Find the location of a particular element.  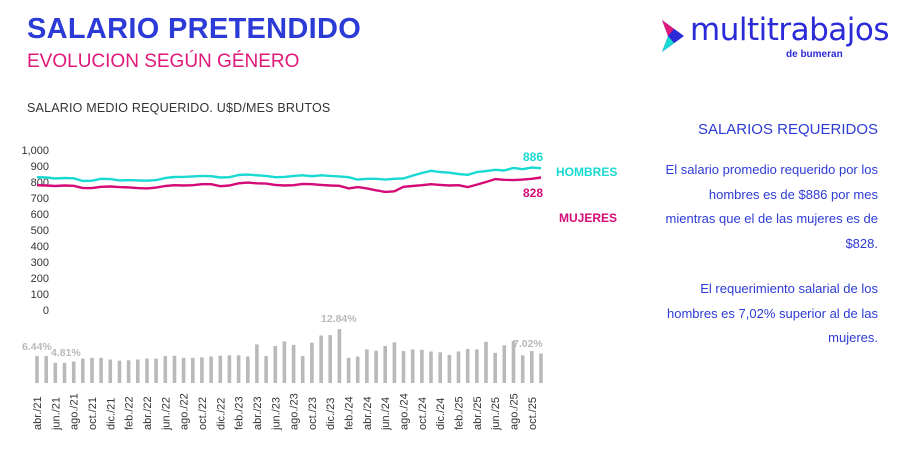

brand-logo: multitrabajos de bumeran is located at coordinates (780, 37).